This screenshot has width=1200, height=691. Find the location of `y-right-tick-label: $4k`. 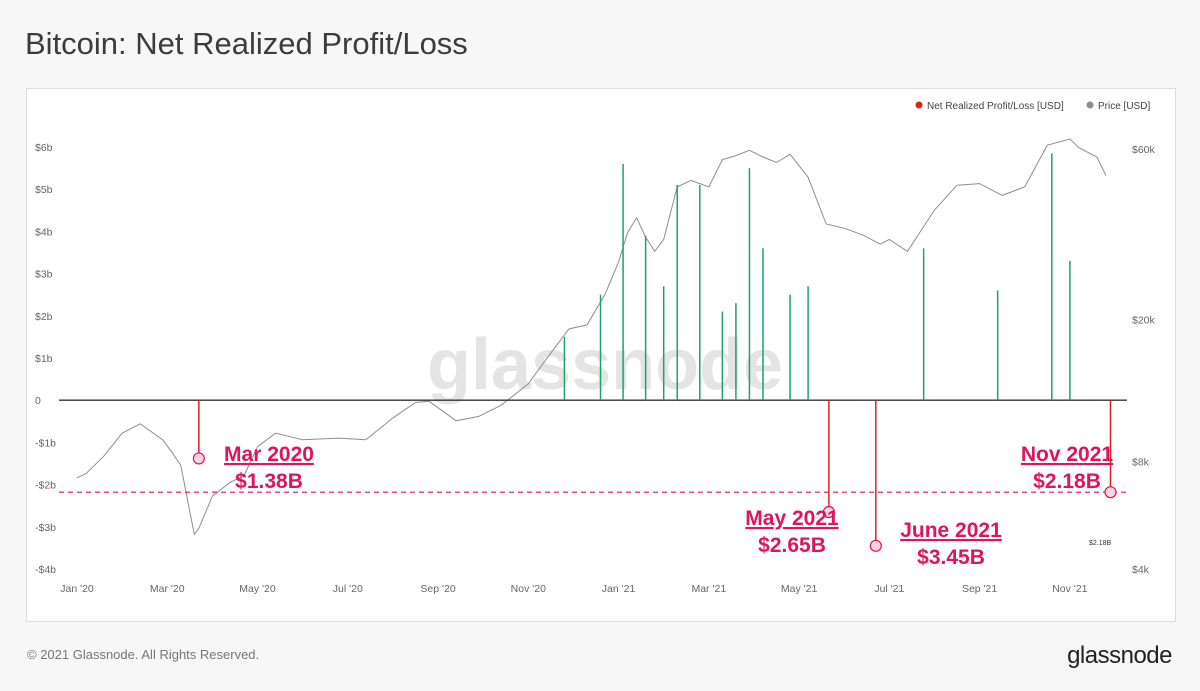

y-right-tick-label: $4k is located at coordinates (1141, 570).